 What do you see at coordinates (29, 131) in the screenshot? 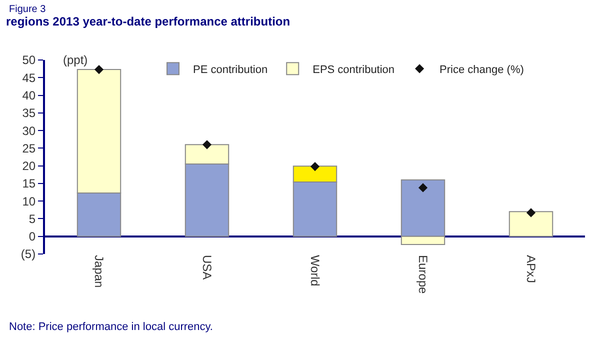
I see `y-tick-label: 30` at bounding box center [29, 131].